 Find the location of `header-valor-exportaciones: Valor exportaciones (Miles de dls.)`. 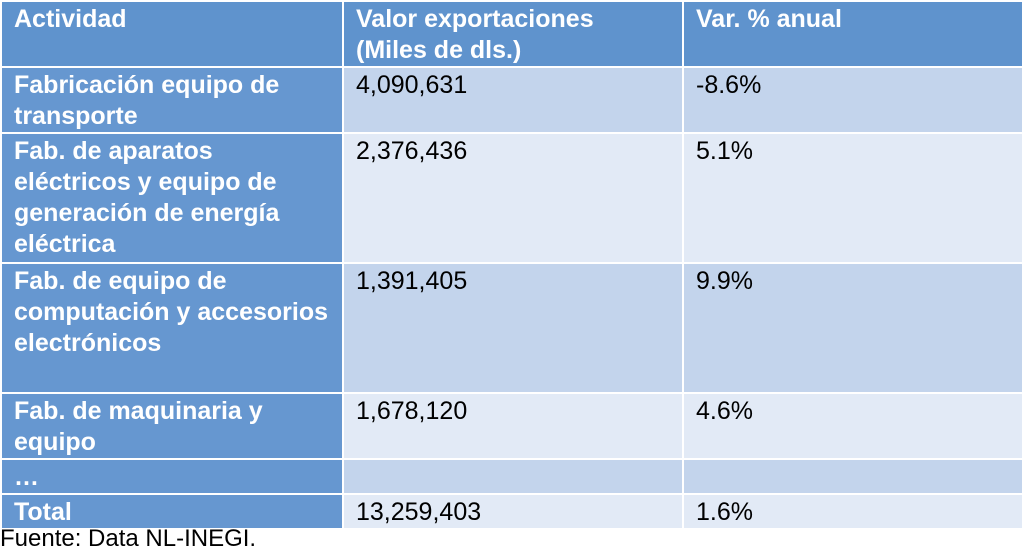

header-valor-exportaciones: Valor exportaciones (Miles de dls.) is located at coordinates (513, 34).